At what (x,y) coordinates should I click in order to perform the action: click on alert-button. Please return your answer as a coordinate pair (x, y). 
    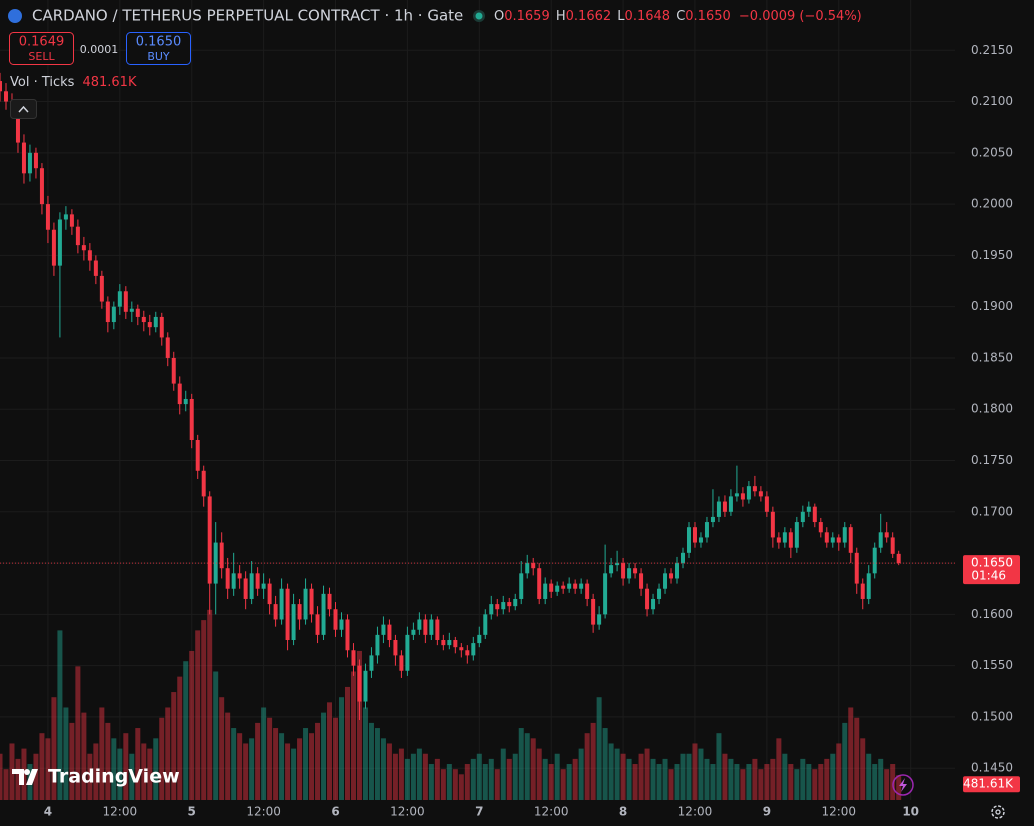
    Looking at the image, I should click on (903, 785).